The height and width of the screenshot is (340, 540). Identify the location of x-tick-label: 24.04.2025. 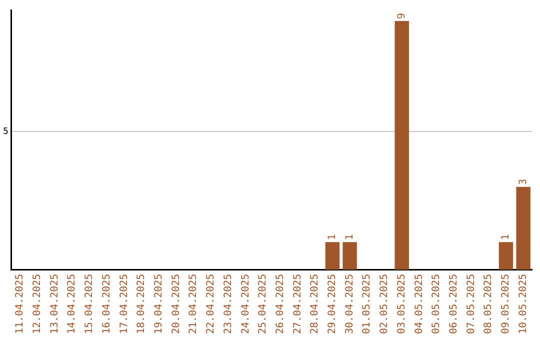
(246, 304).